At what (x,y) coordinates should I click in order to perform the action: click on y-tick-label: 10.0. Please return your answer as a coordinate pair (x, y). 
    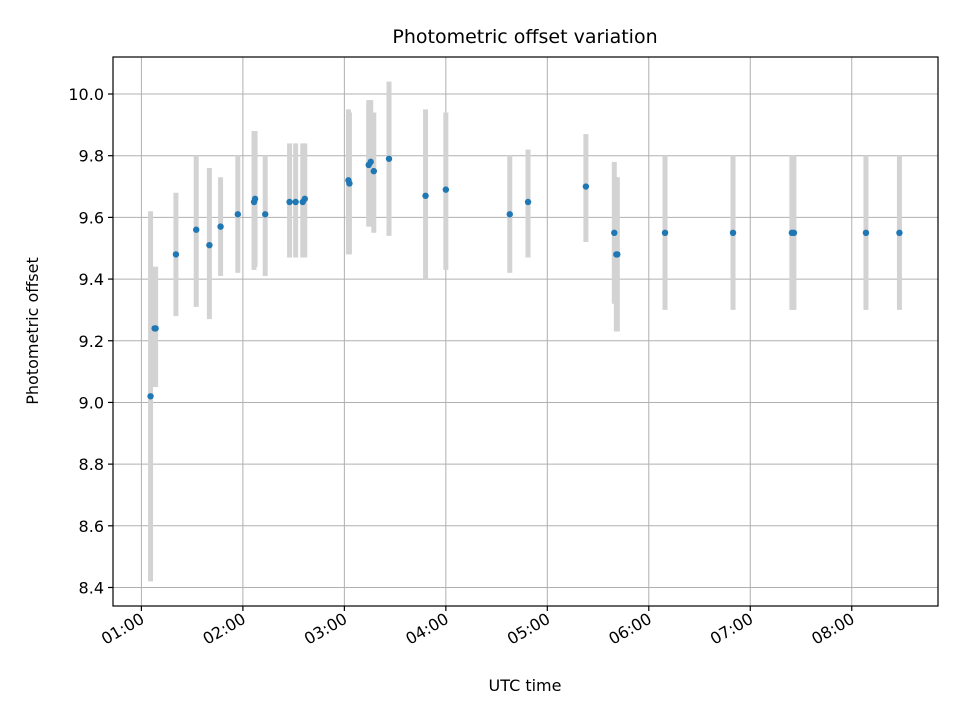
    Looking at the image, I should click on (86, 94).